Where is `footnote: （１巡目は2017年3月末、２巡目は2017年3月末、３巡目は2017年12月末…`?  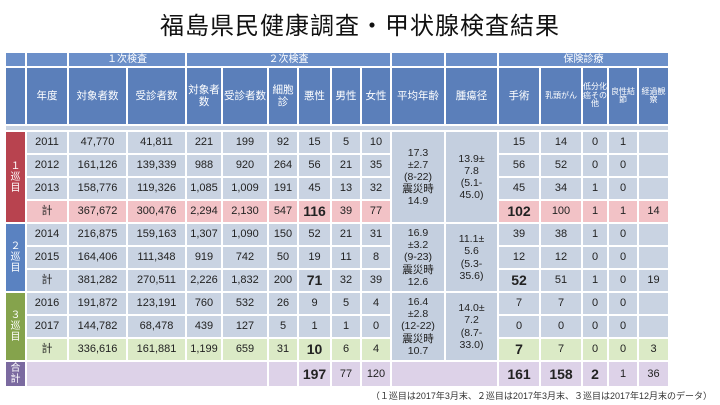
footnote: （１巡目は2017年3月末、２巡目は2017年3月末、３巡目は2017年12月末… is located at coordinates (541, 396).